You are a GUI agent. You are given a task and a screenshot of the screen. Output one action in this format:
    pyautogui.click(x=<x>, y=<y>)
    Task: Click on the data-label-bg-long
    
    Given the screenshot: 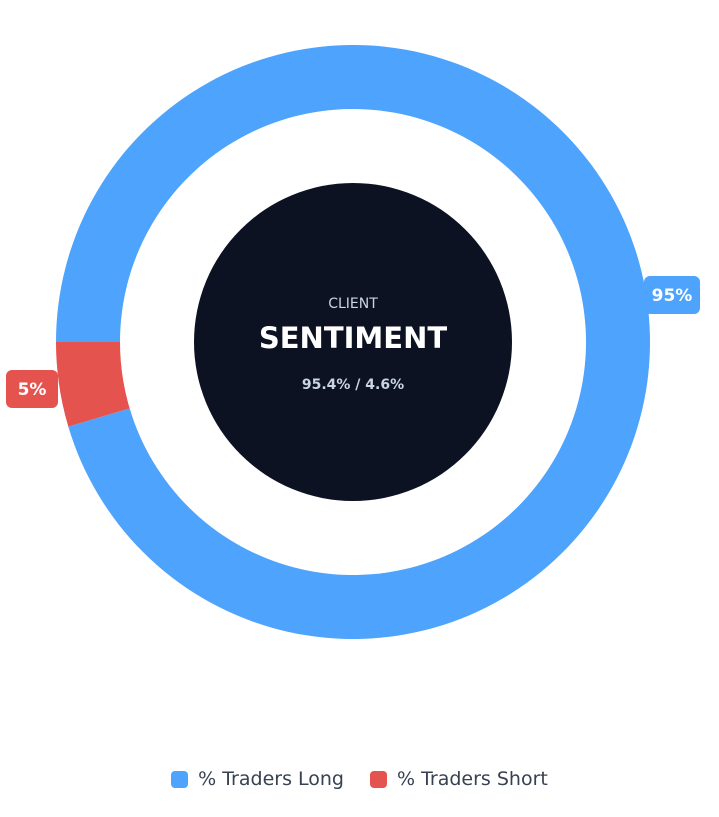 What is the action you would take?
    pyautogui.click(x=672, y=295)
    